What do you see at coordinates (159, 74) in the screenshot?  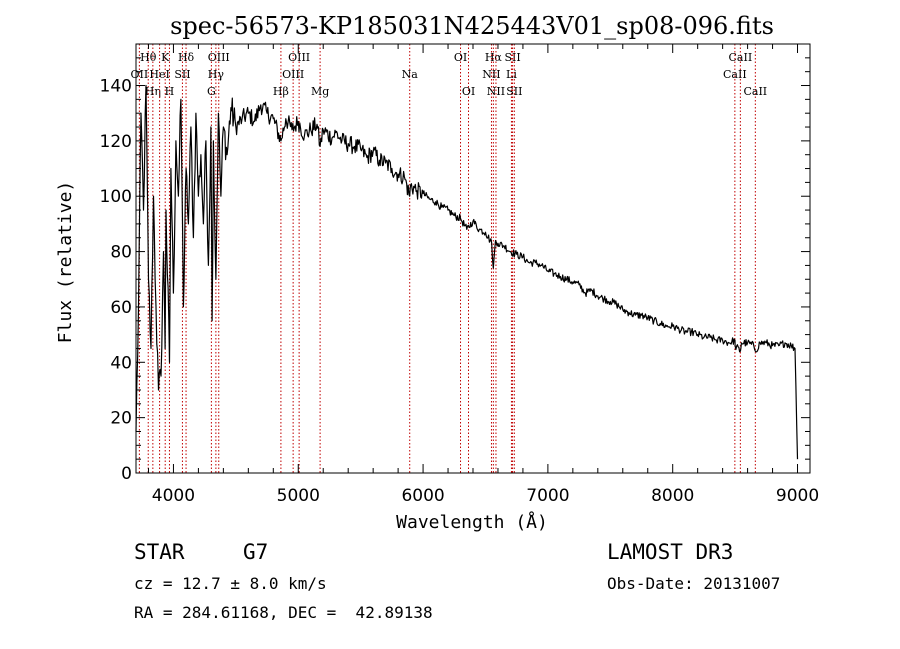 I see `spectral-line-label-He-I: HeI` at bounding box center [159, 74].